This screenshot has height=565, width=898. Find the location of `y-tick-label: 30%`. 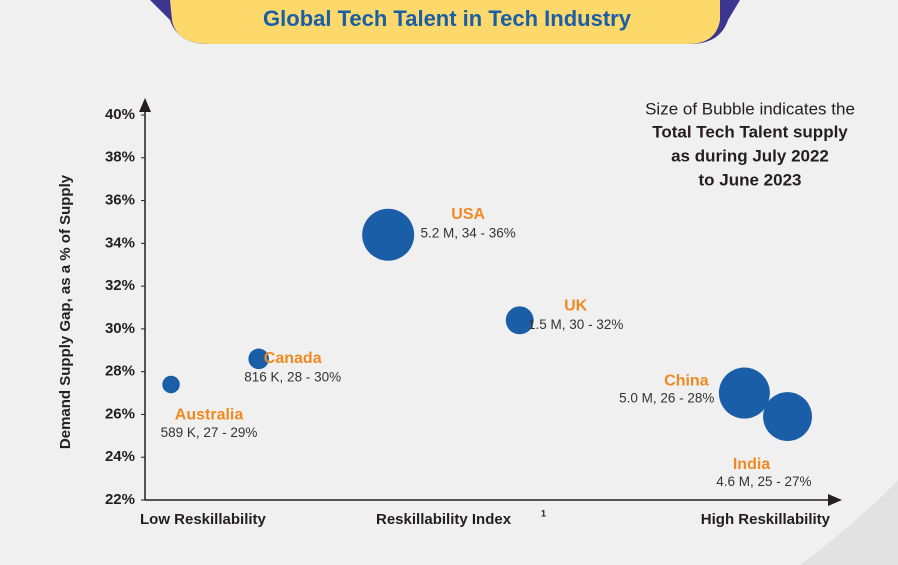

y-tick-label: 30% is located at coordinates (120, 328).